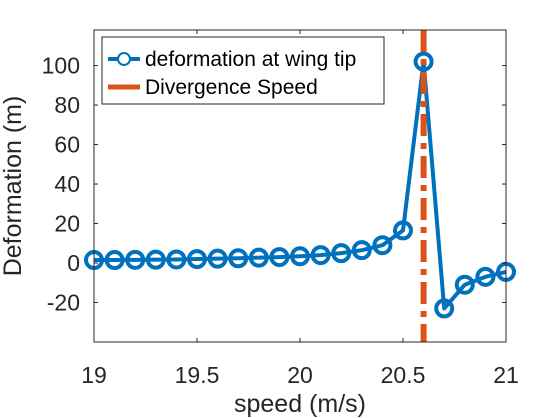  Describe the element at coordinates (94, 375) in the screenshot. I see `x-tick-label: 19` at that location.